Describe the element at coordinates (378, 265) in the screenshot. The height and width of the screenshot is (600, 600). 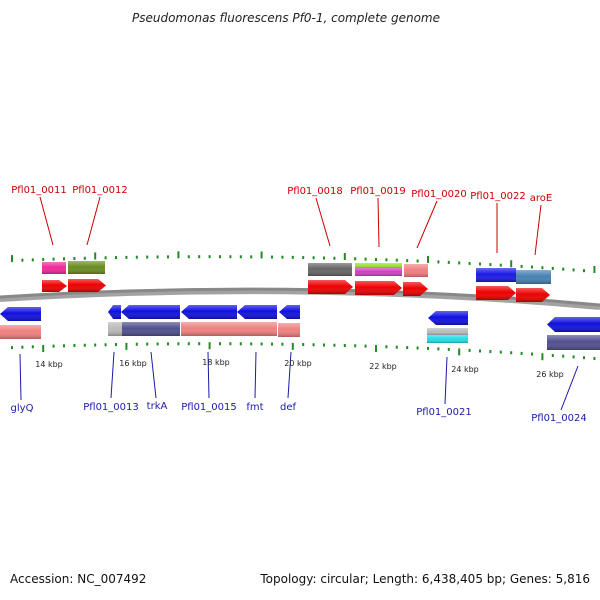
I see `gene-box-pfl01-0019-top` at that location.